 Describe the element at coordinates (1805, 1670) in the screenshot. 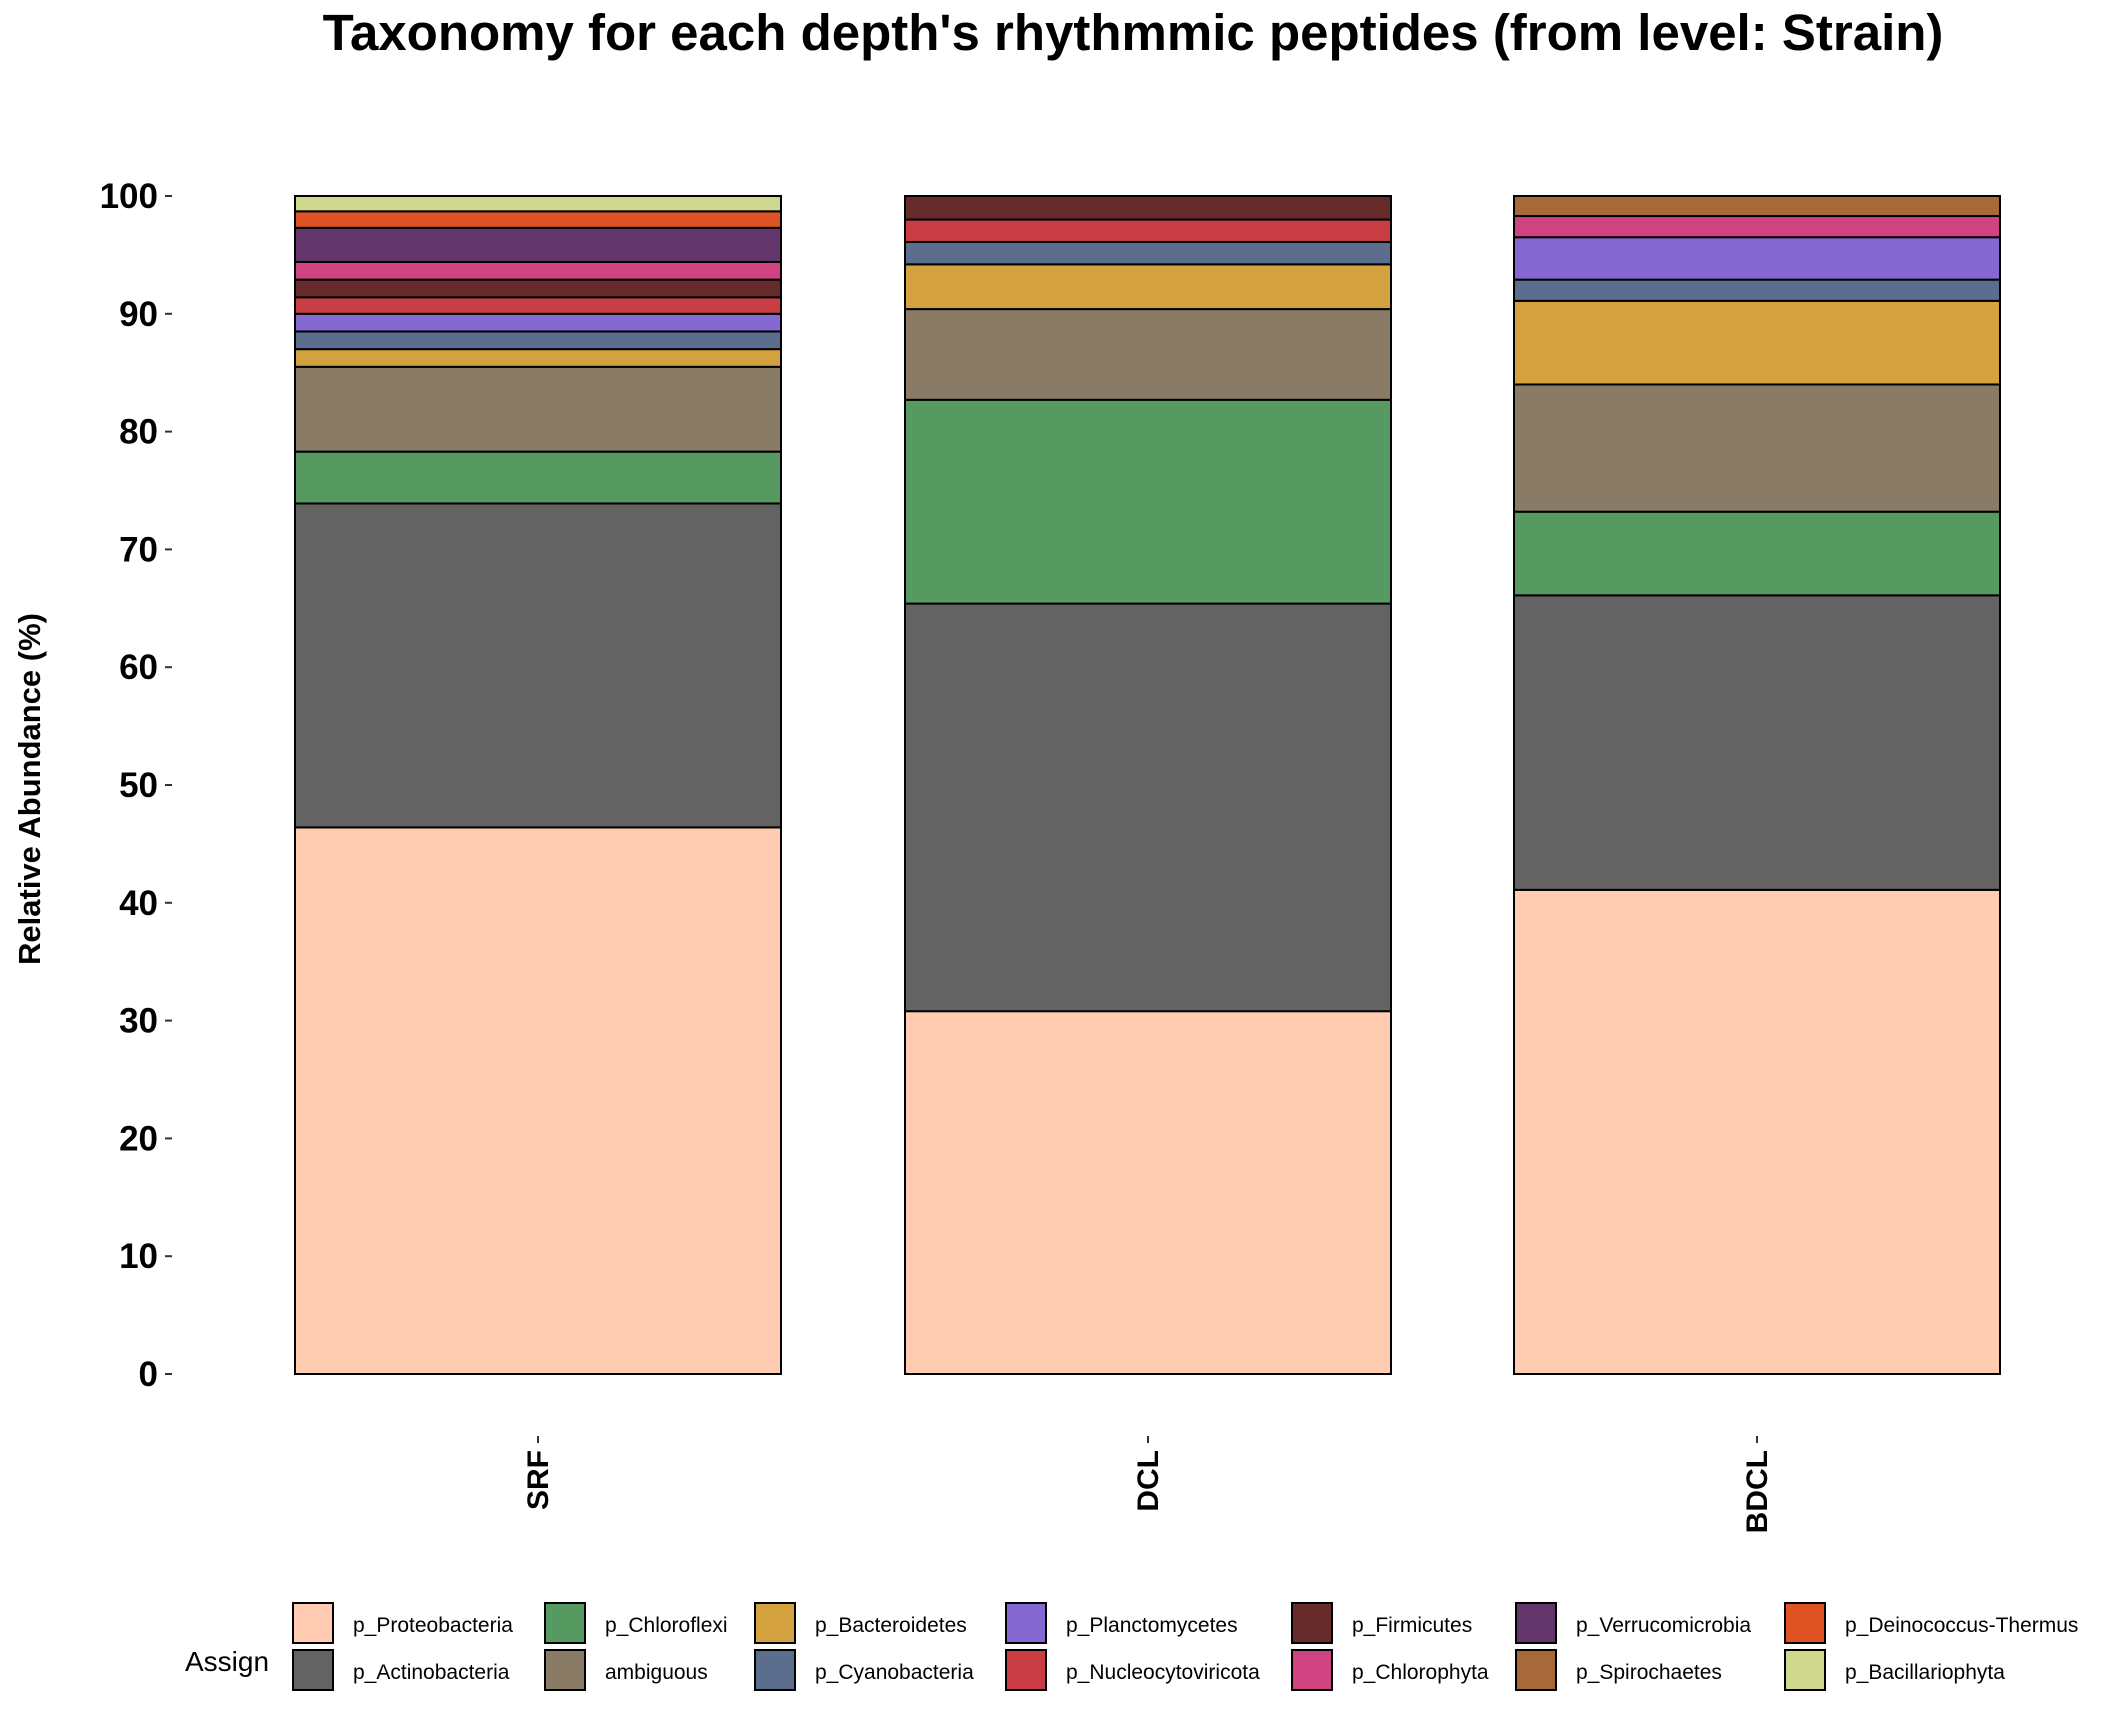

I see `legend-key-p-bacillariophyta` at that location.